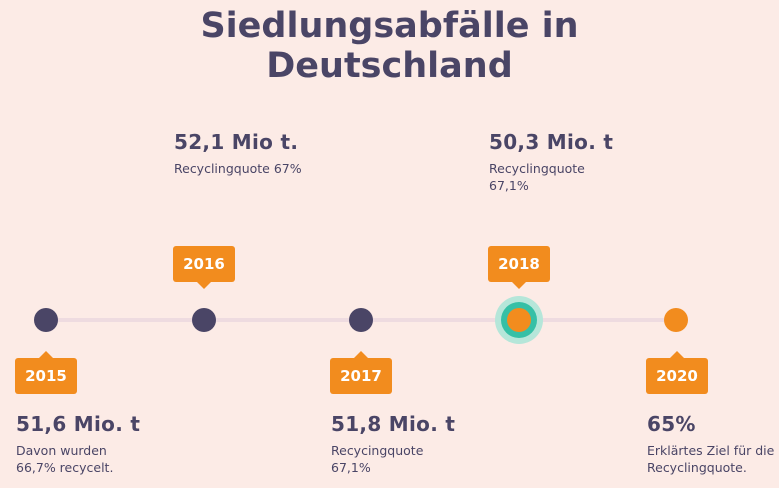 Image resolution: width=779 pixels, height=488 pixels. What do you see at coordinates (537, 177) in the screenshot?
I see `milestone-note: Recyclingquote 67,1%` at bounding box center [537, 177].